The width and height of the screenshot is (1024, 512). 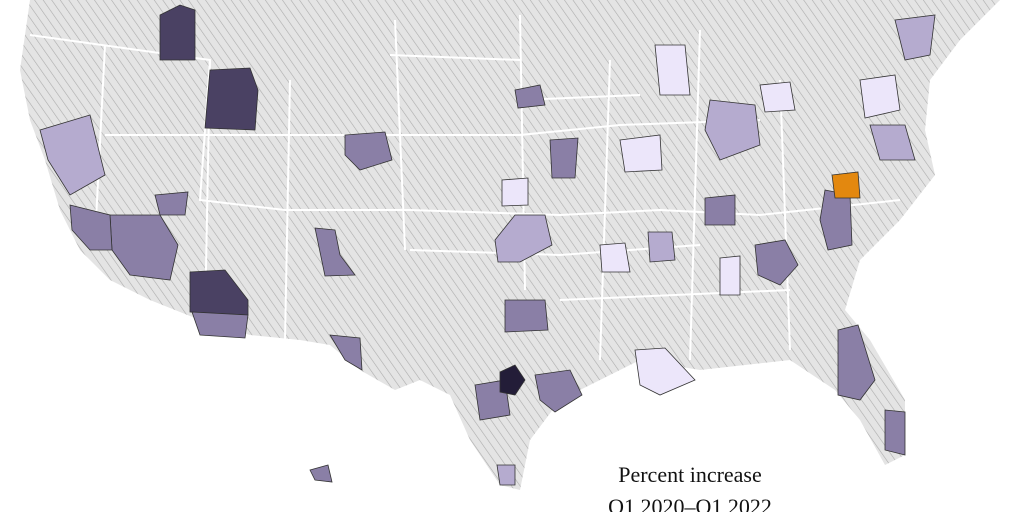 What do you see at coordinates (690, 503) in the screenshot?
I see `legend-subtitle: Q1 2020–Q1 2022` at bounding box center [690, 503].